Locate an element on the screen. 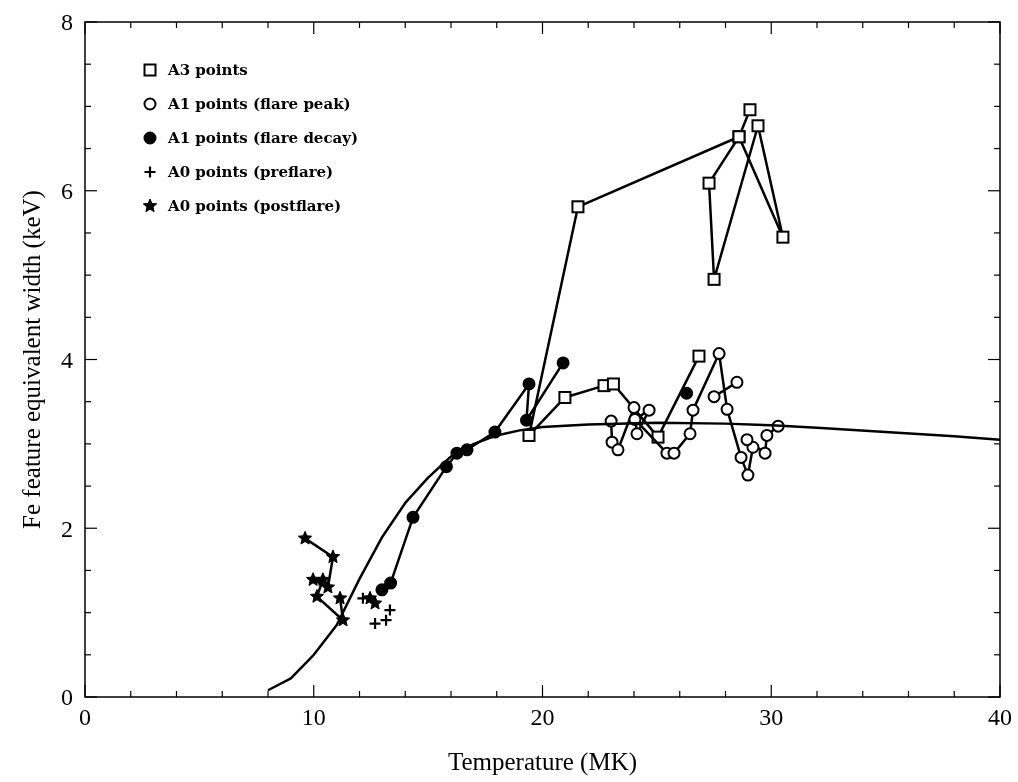 This screenshot has height=782, width=1018. legend-label: A0 points (postflare) is located at coordinates (254, 206).